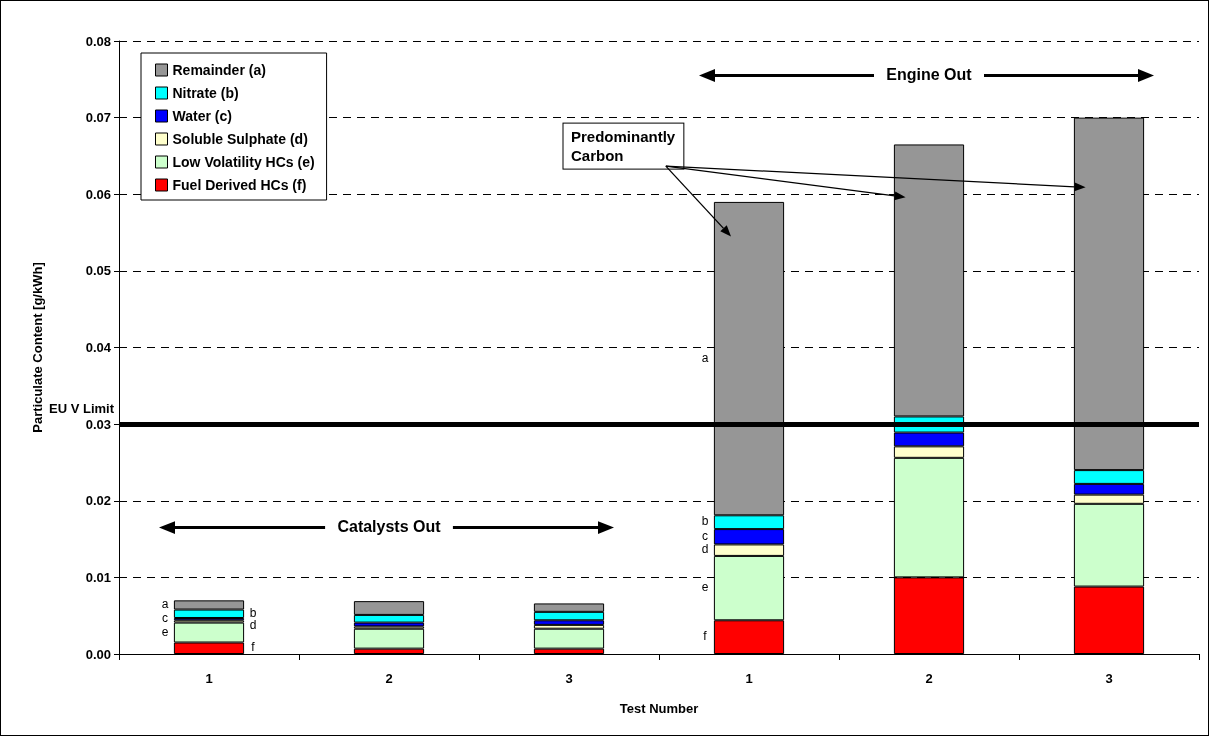  Describe the element at coordinates (98, 118) in the screenshot. I see `y-tick-label: 0.07` at that location.